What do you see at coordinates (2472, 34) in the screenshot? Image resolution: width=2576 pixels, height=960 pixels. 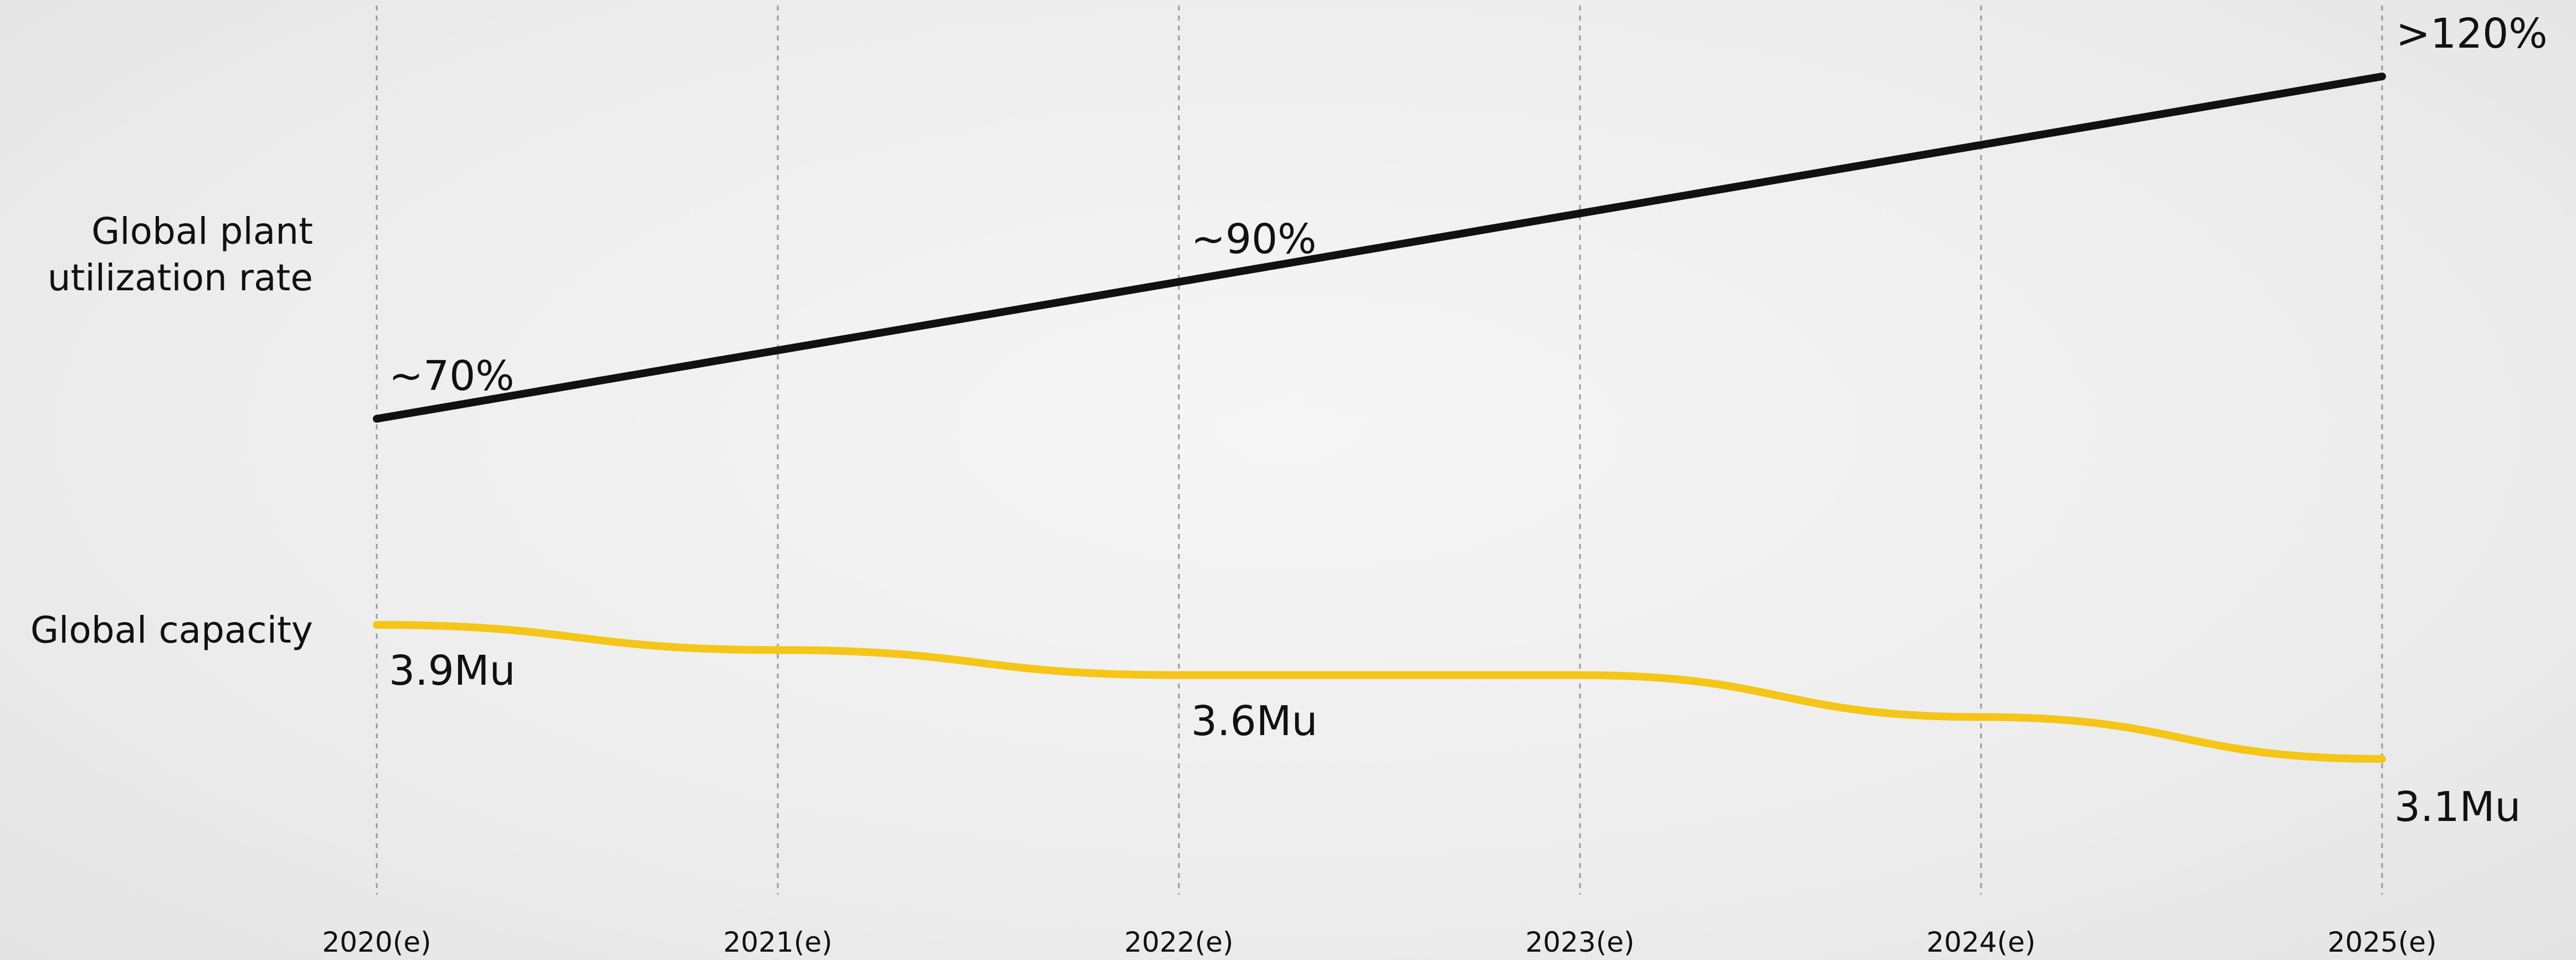 I see `data-label: >120%` at bounding box center [2472, 34].